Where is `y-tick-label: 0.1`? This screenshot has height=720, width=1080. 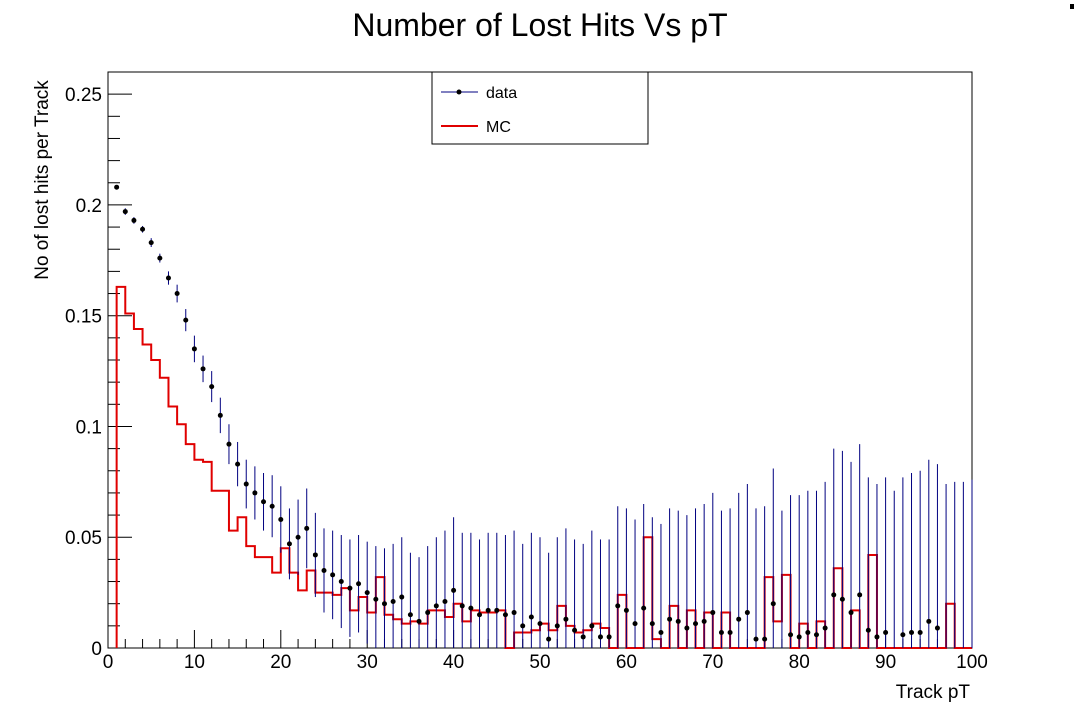 y-tick-label: 0.1 is located at coordinates (89, 427).